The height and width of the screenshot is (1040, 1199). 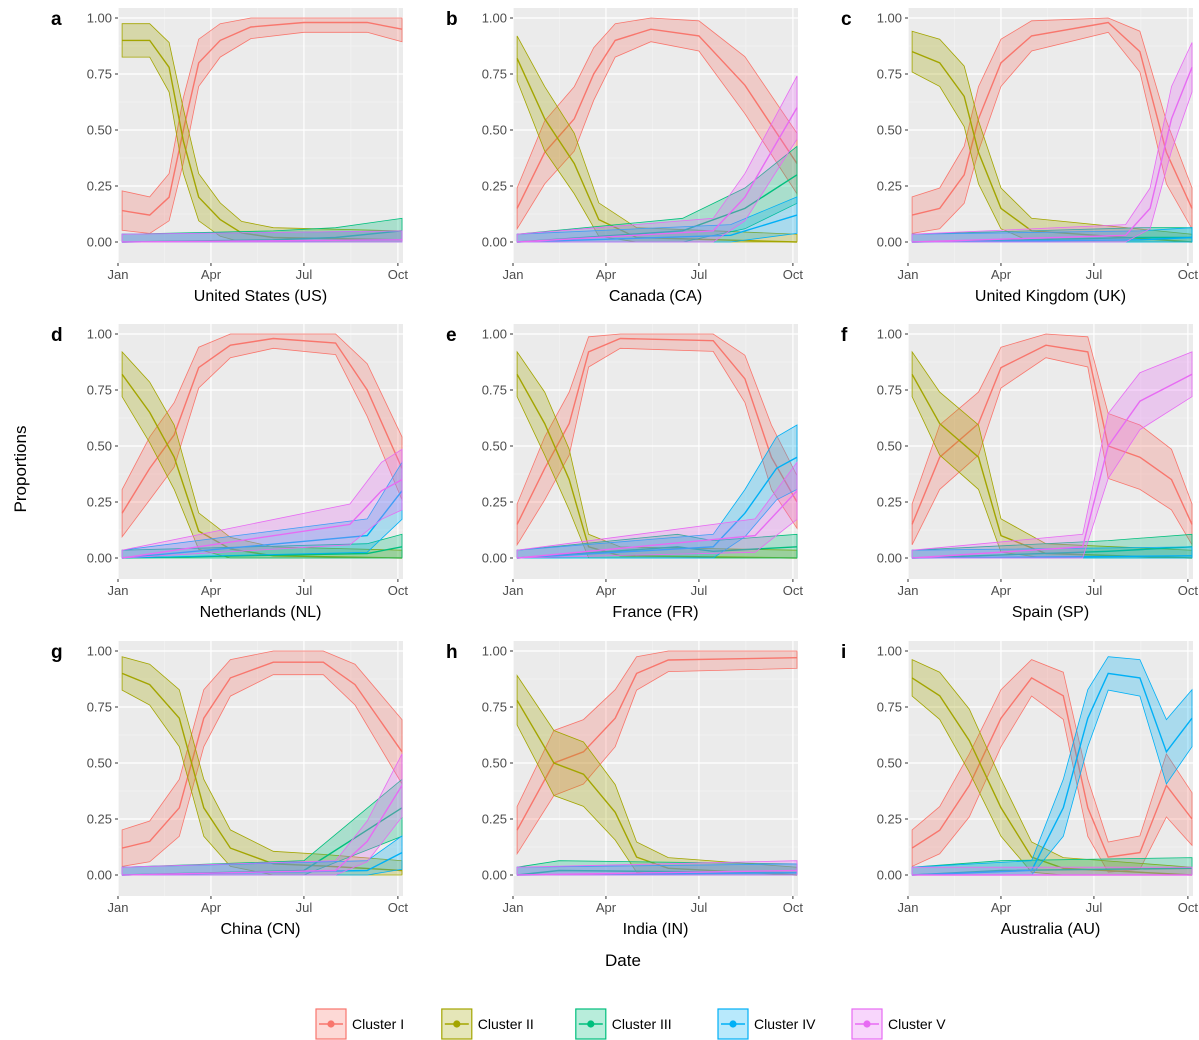 I want to click on legend-item: Cluster II, so click(x=487, y=1024).